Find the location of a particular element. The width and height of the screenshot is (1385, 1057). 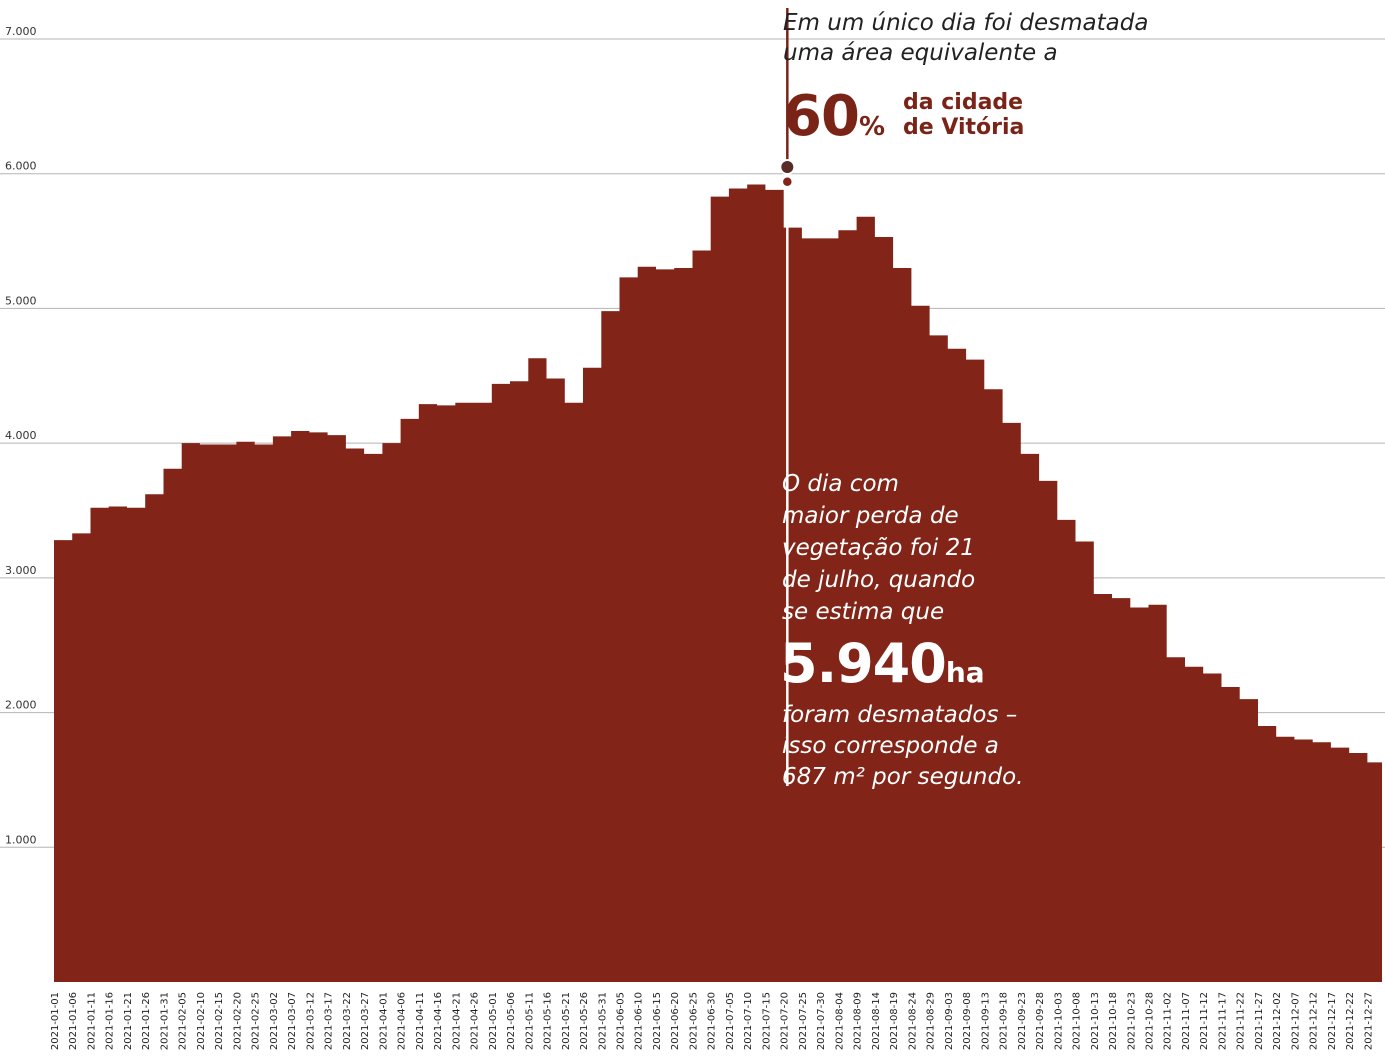

x-tick-label: 2021-03-12 is located at coordinates (310, 1021).